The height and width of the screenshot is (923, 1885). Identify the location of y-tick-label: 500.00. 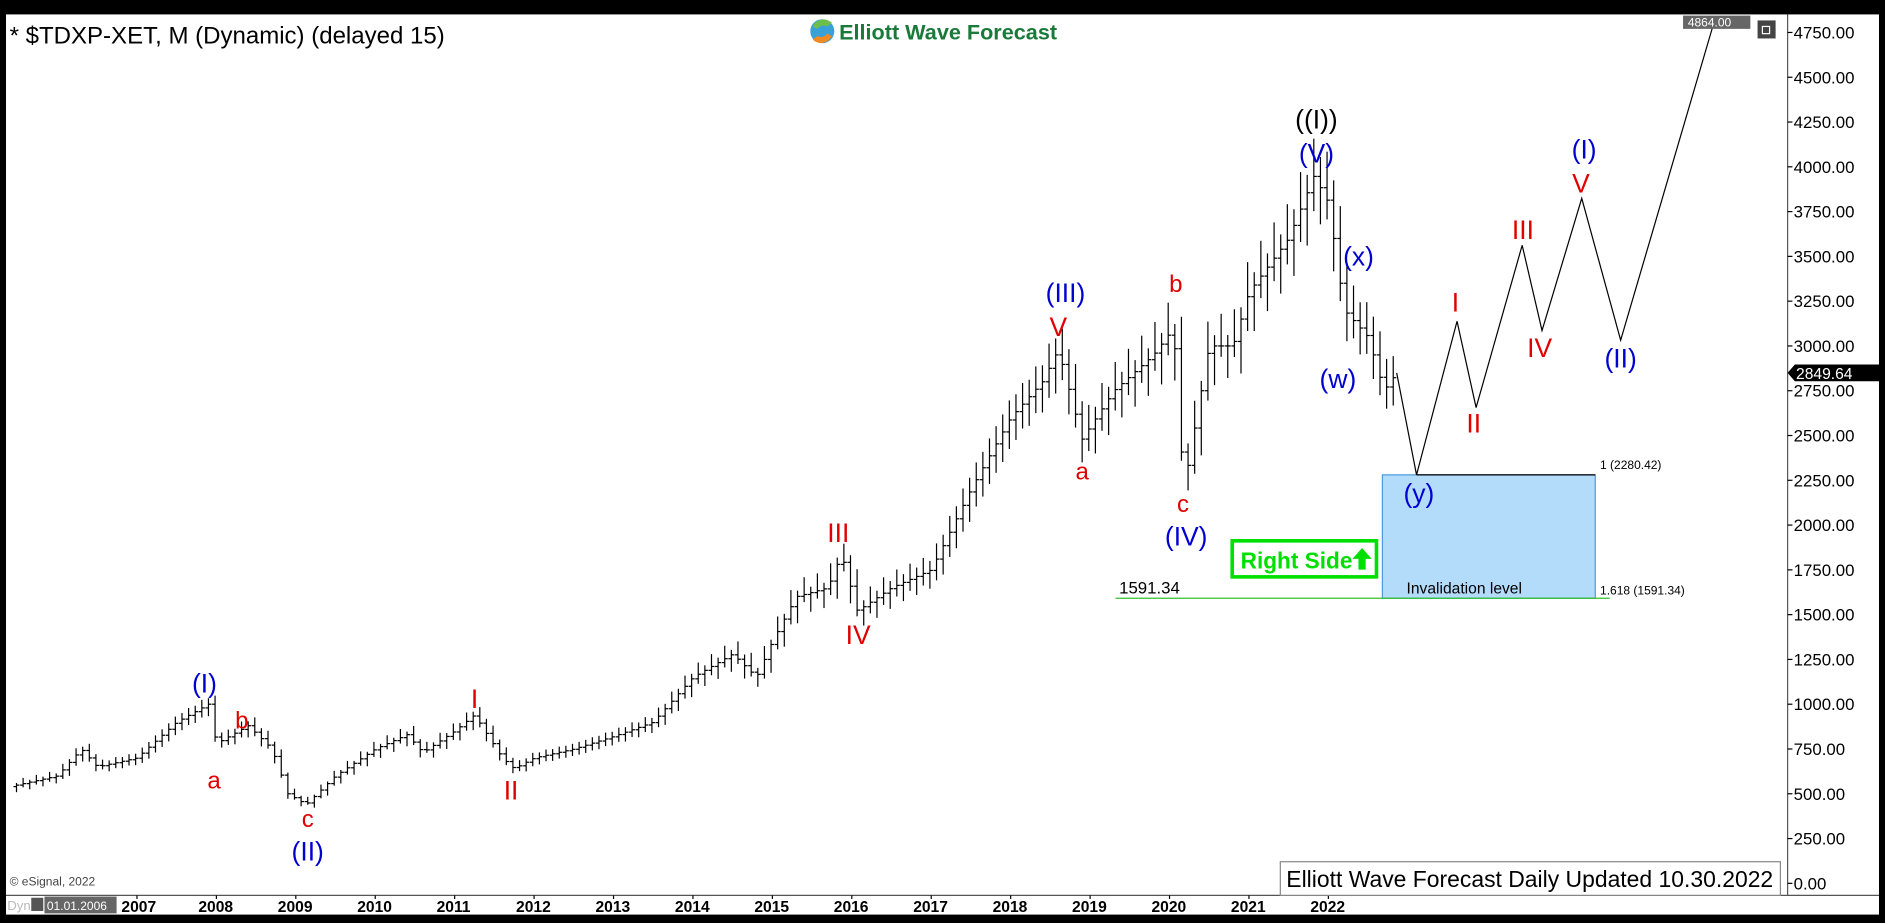
(1819, 794).